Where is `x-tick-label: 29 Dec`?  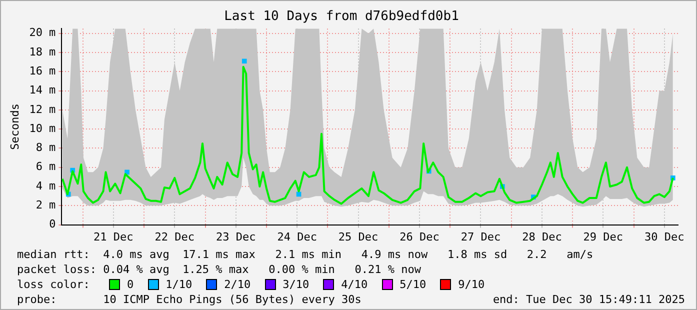 x-tick-label: 29 Dec is located at coordinates (603, 237).